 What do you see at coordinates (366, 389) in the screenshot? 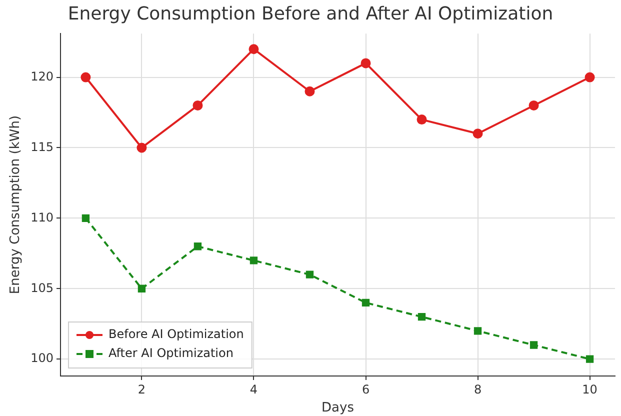
I see `x-tick-label: 6` at bounding box center [366, 389].